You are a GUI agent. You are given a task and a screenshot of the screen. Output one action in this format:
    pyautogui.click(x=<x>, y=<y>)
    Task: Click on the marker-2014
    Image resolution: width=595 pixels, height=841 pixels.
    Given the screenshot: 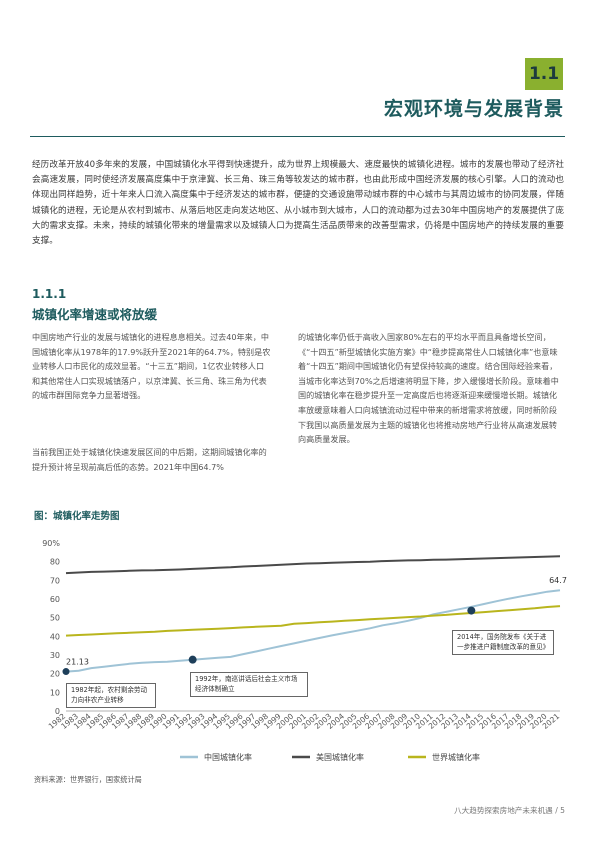 What is the action you would take?
    pyautogui.click(x=471, y=610)
    